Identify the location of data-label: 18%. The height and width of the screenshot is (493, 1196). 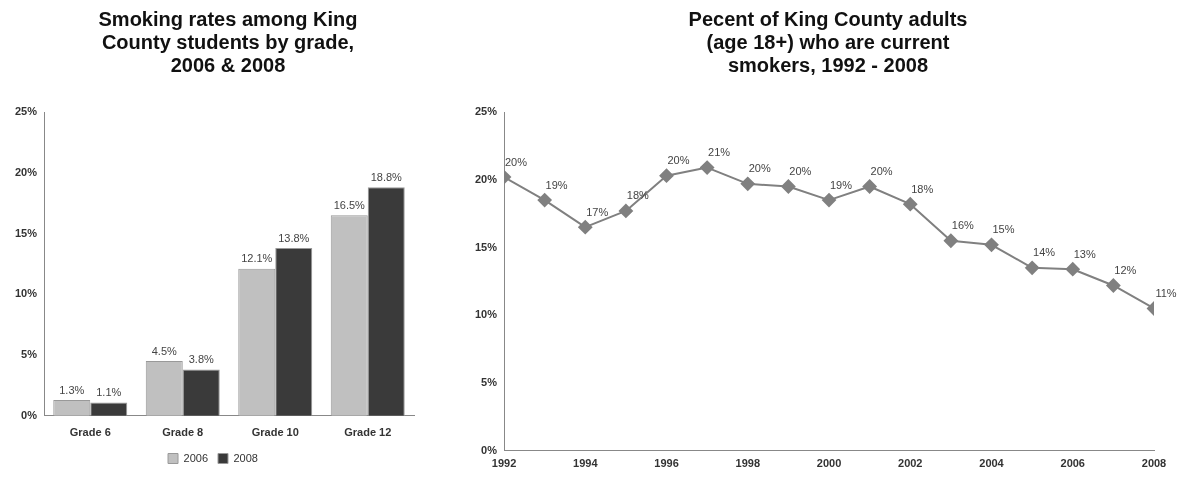
(922, 188).